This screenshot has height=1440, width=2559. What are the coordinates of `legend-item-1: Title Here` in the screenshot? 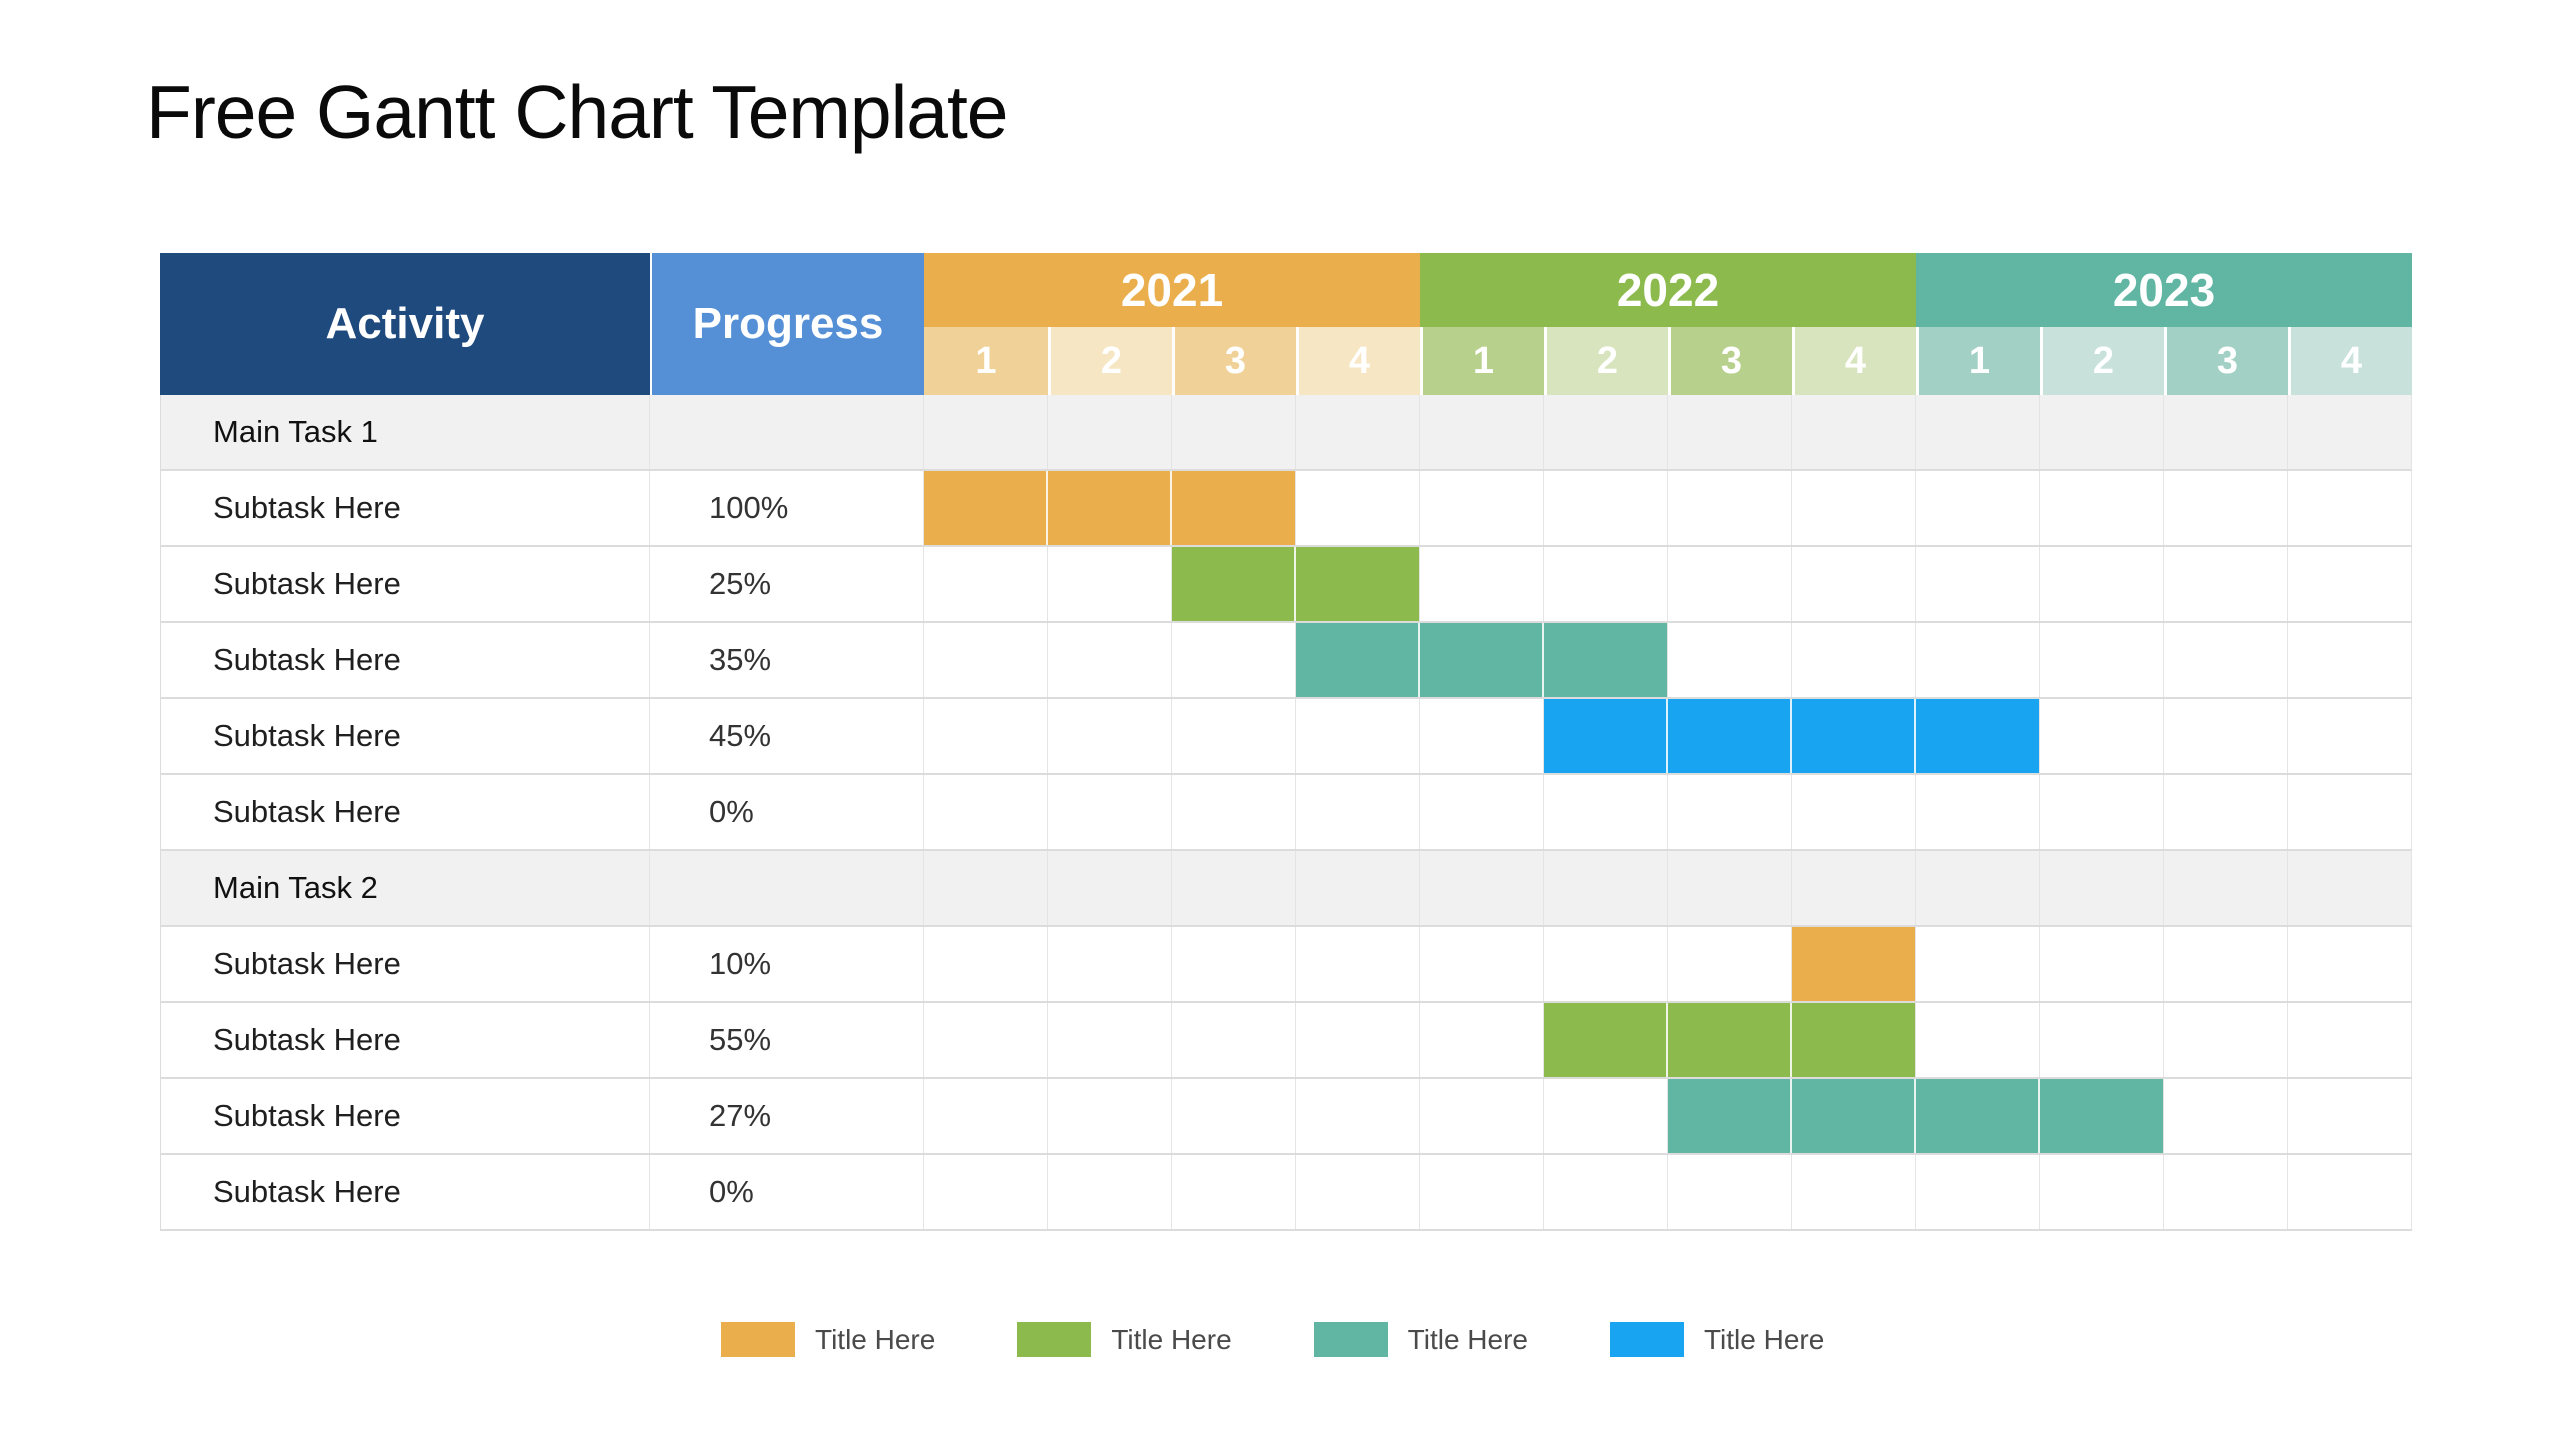 It's located at (828, 1339).